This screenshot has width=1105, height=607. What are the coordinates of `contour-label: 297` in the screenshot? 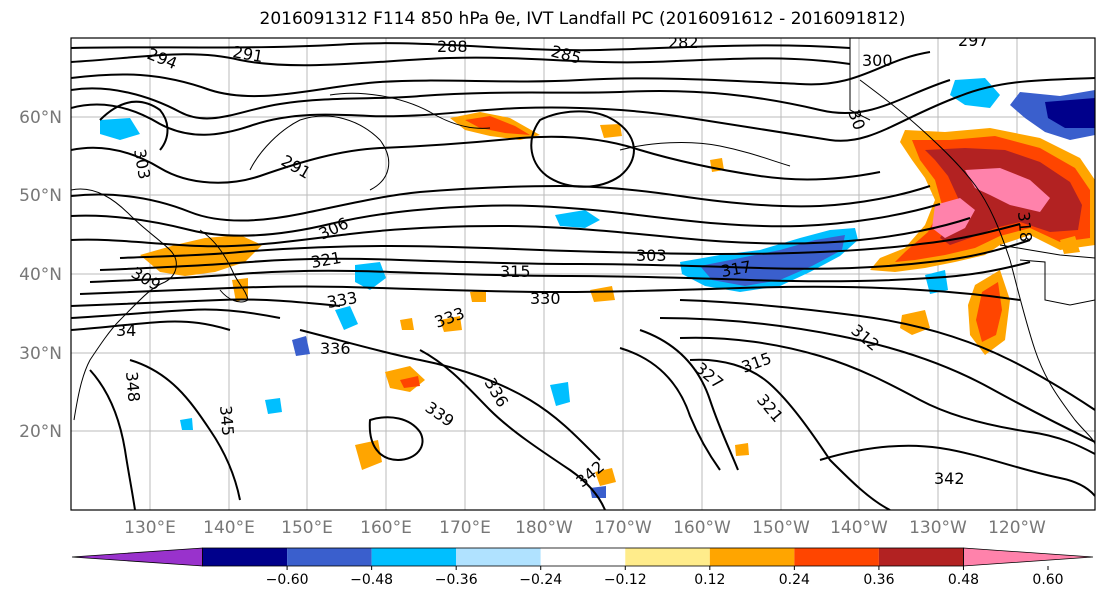 It's located at (973, 40).